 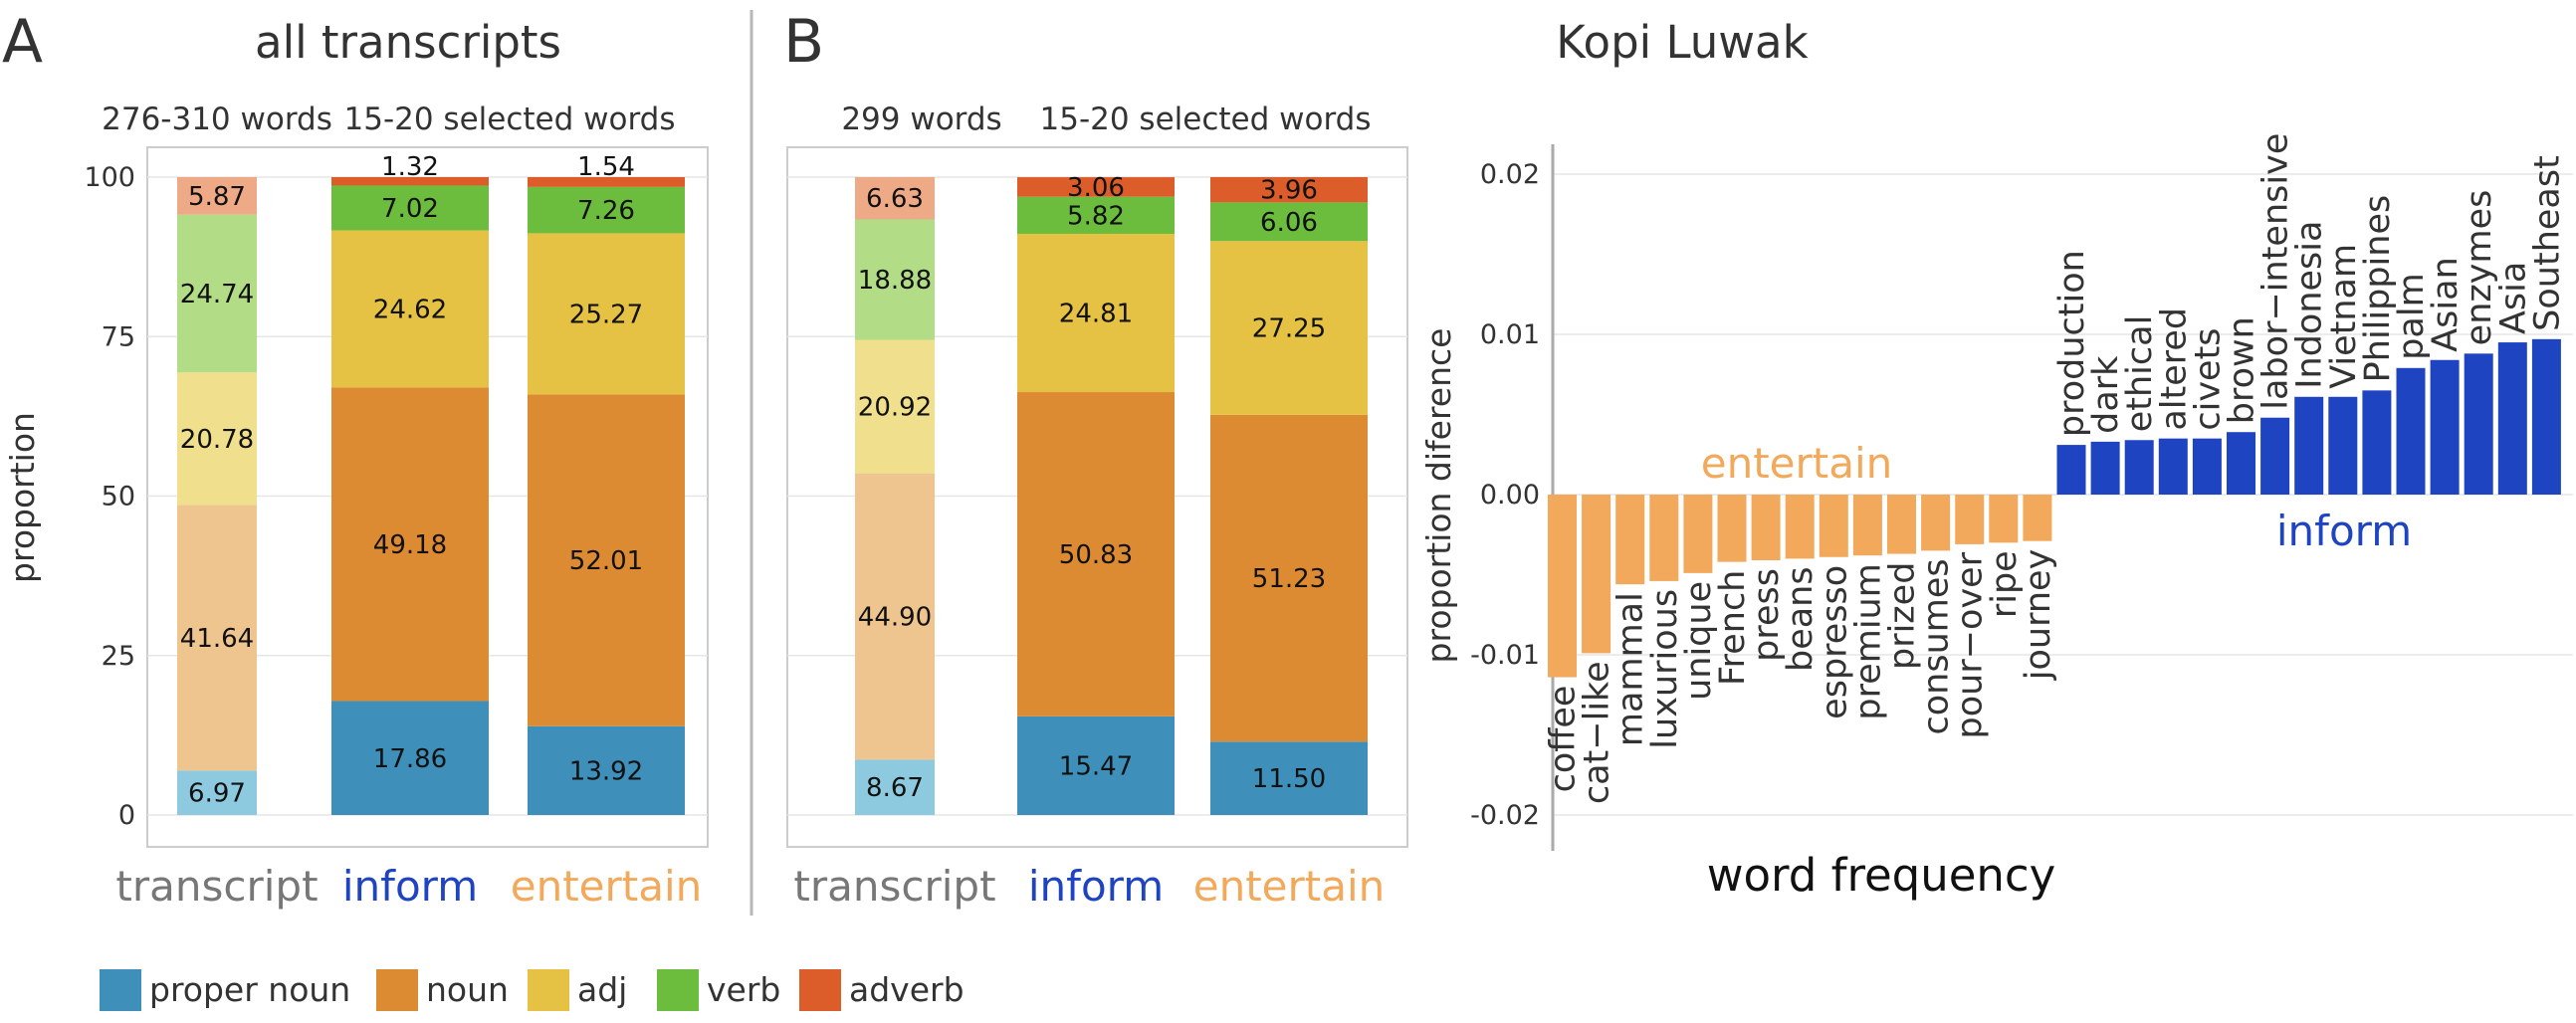 What do you see at coordinates (1903, 616) in the screenshot?
I see `word-label: prized` at bounding box center [1903, 616].